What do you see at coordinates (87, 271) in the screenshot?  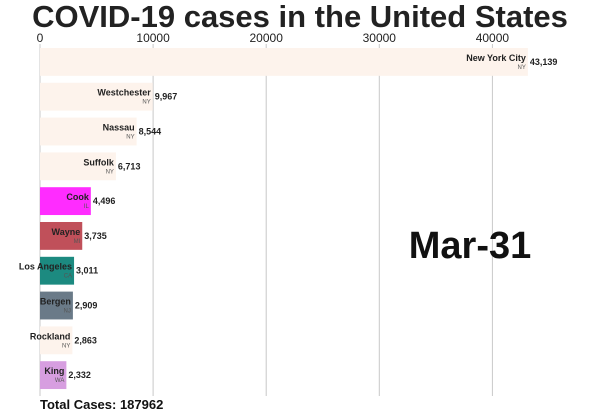 I see `bar-value-label: 3,011` at bounding box center [87, 271].